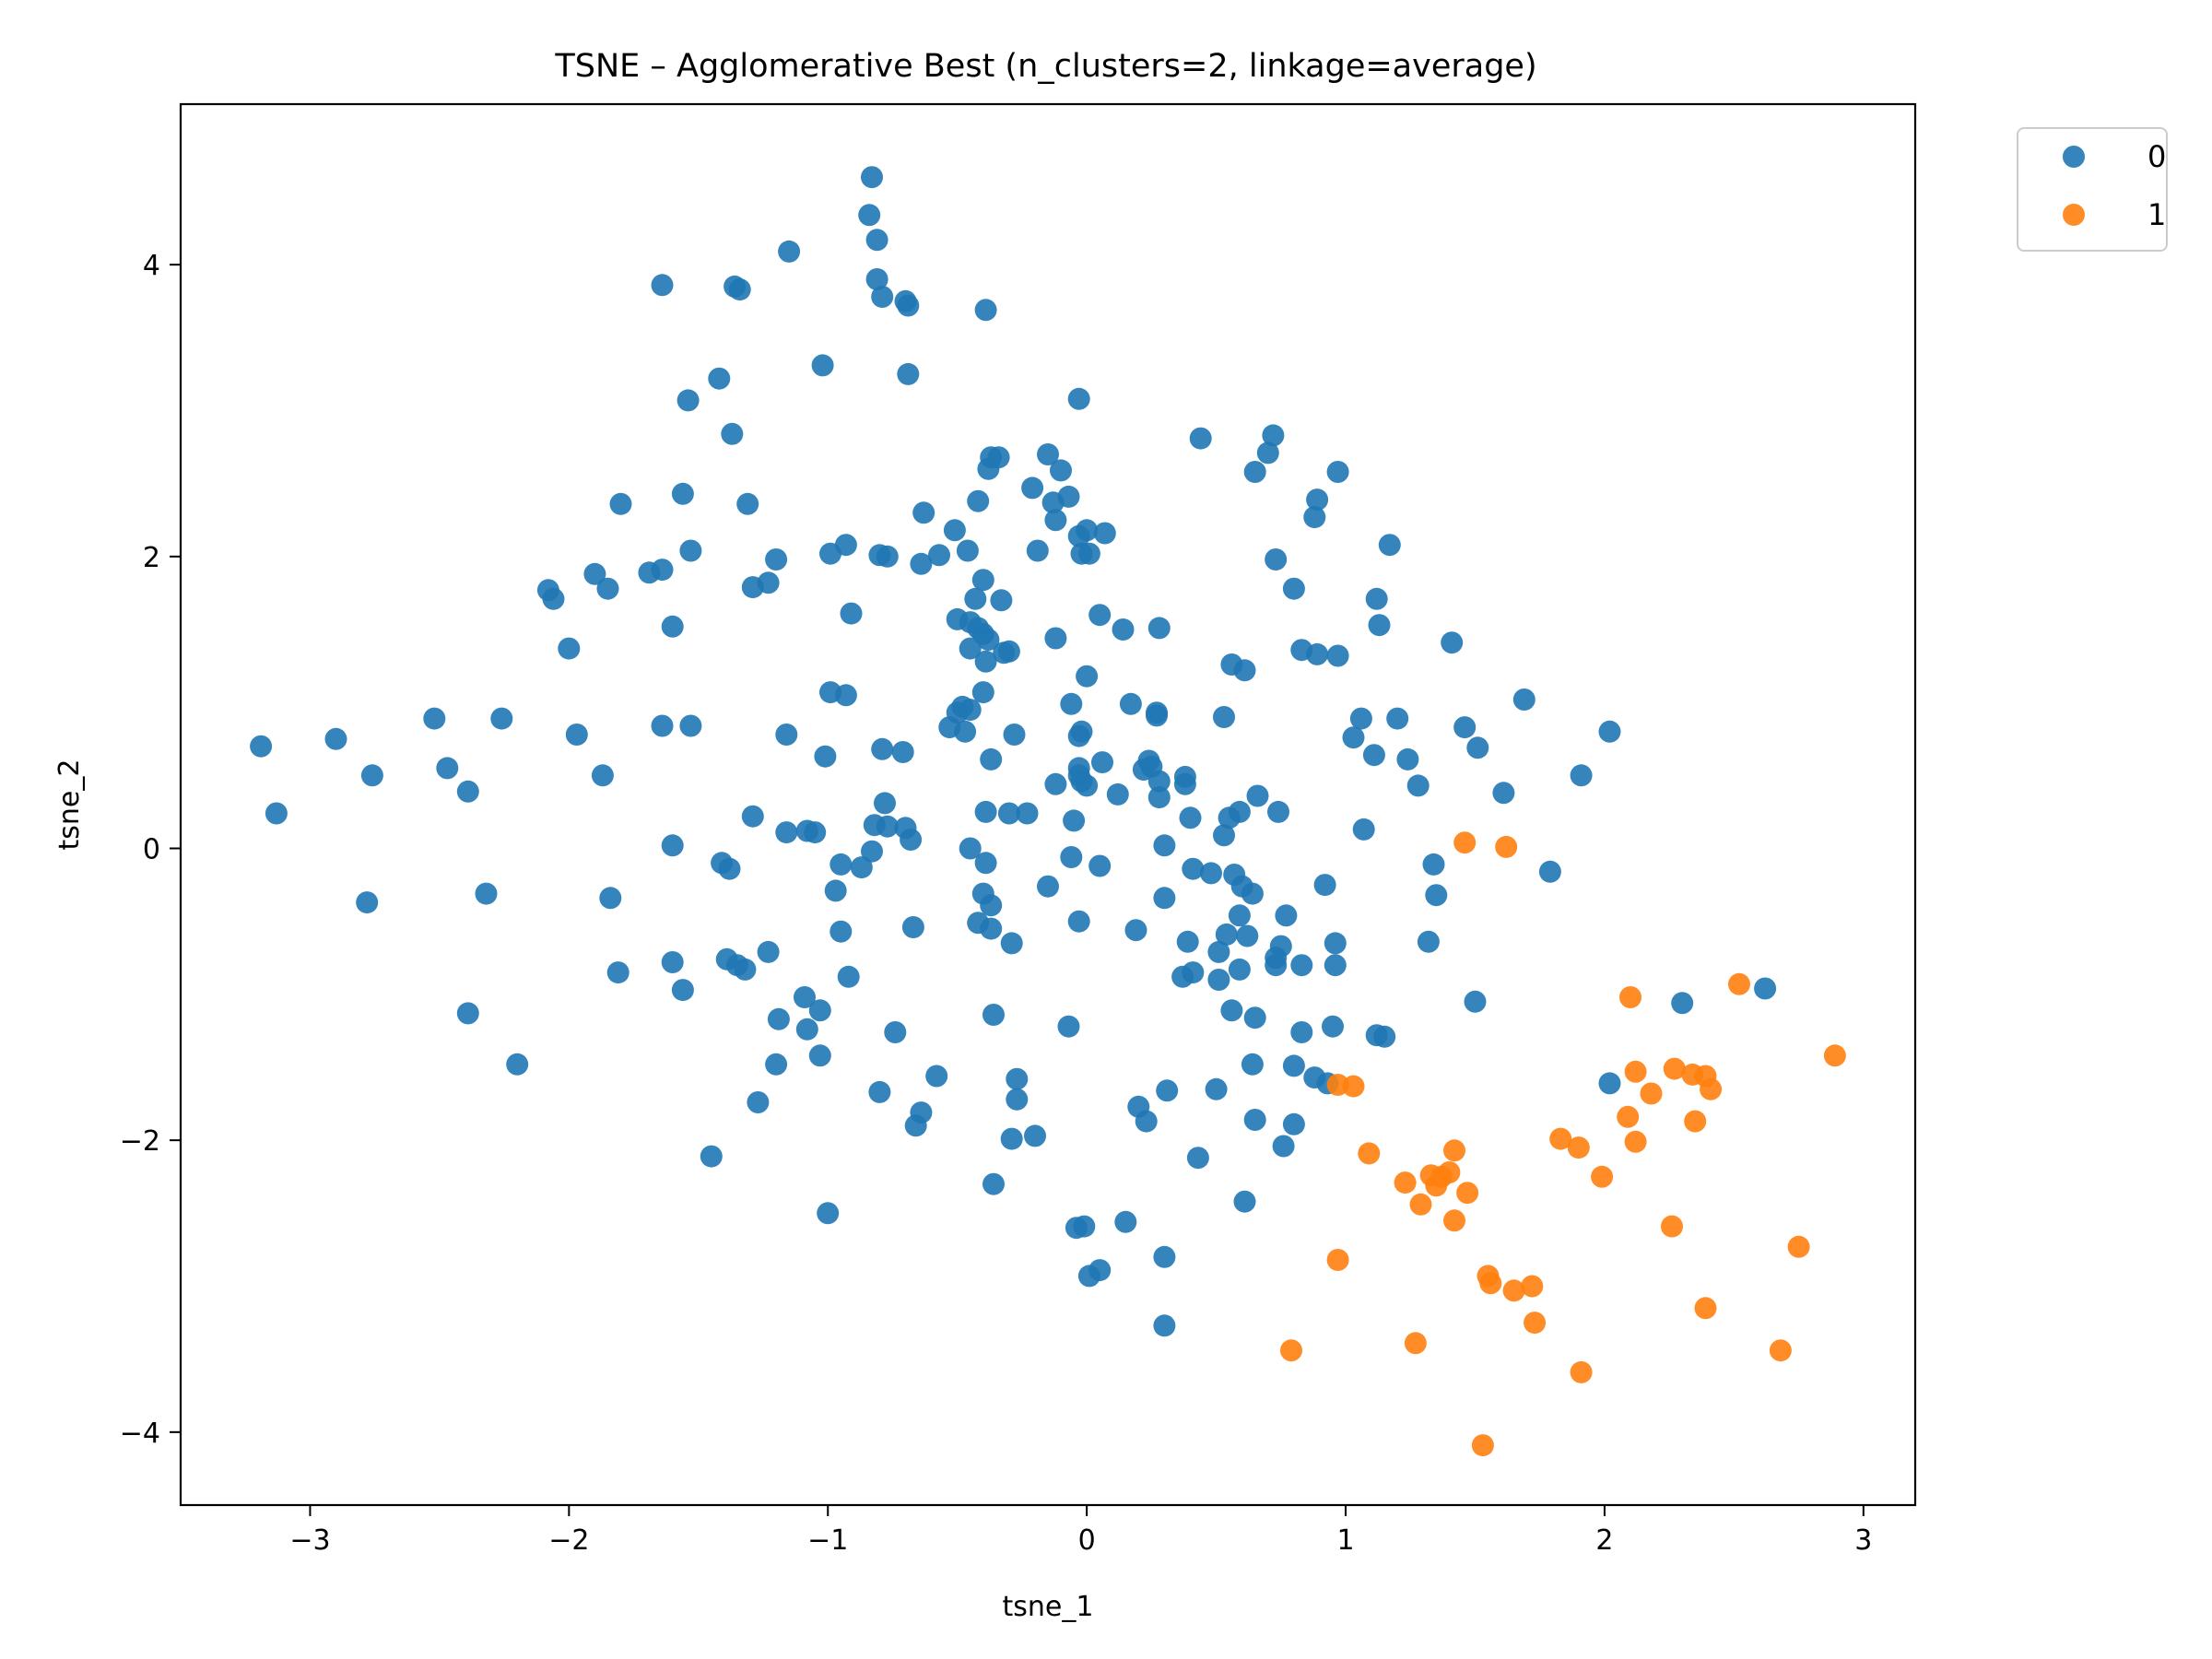  I want to click on y-tick-label: 2, so click(151, 558).